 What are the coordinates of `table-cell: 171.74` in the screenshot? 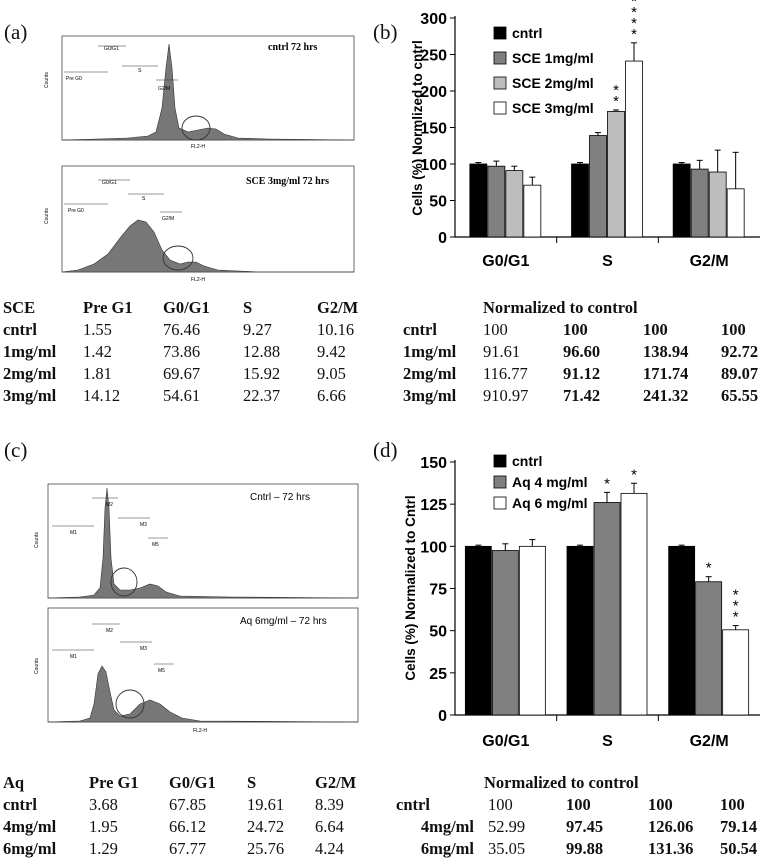 It's located at (666, 373).